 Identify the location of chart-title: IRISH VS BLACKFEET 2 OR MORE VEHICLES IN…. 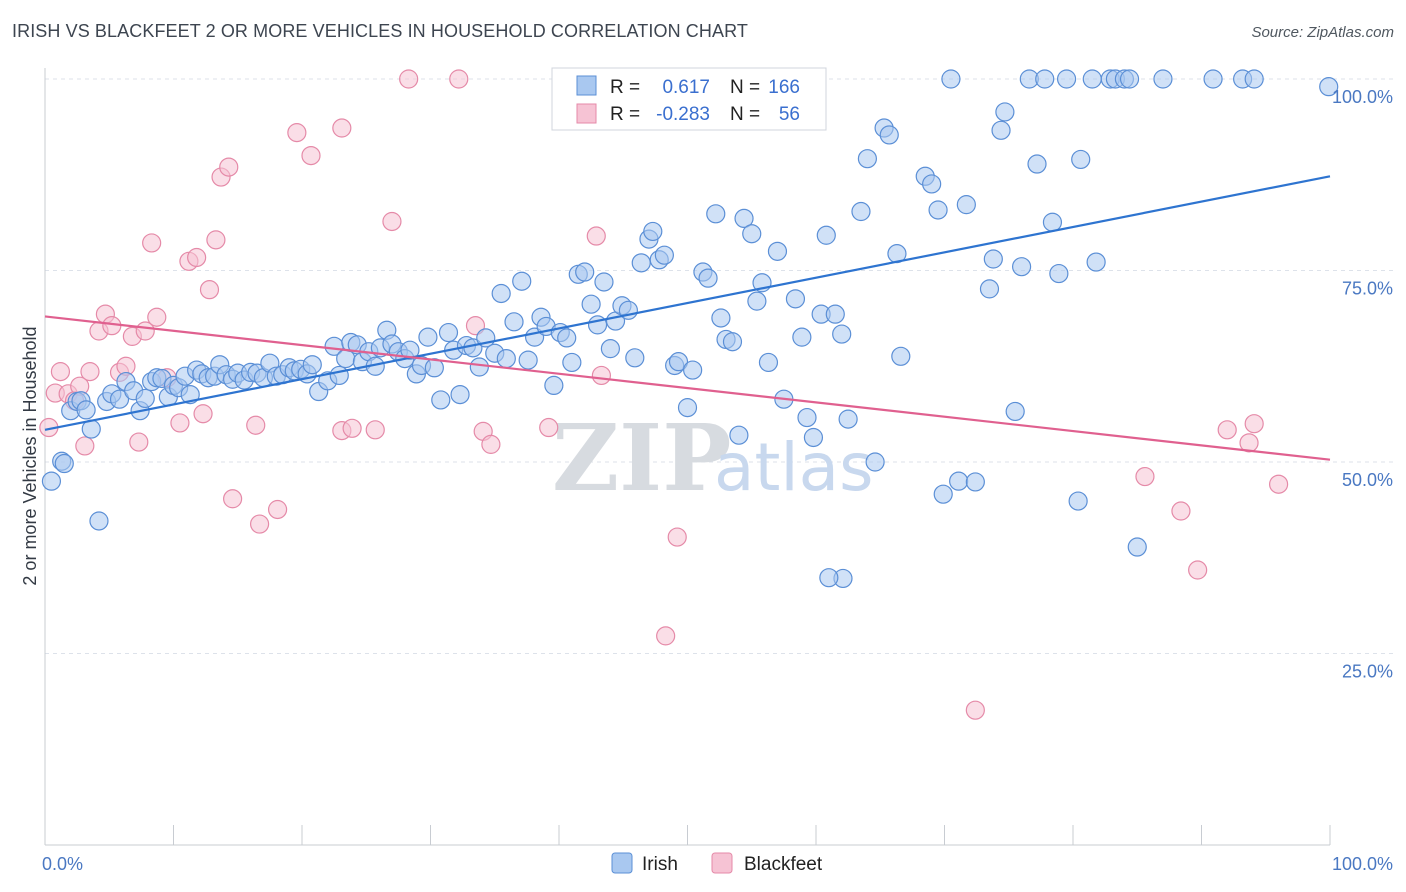
(380, 31).